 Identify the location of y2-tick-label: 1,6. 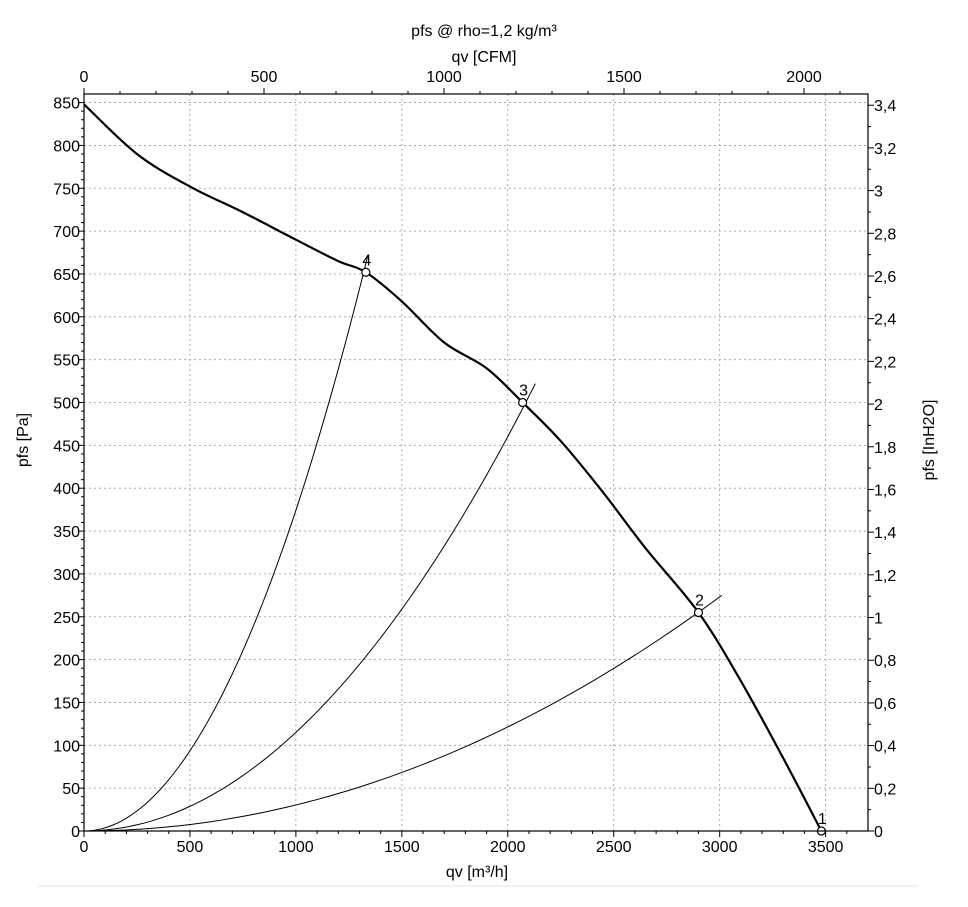
(885, 490).